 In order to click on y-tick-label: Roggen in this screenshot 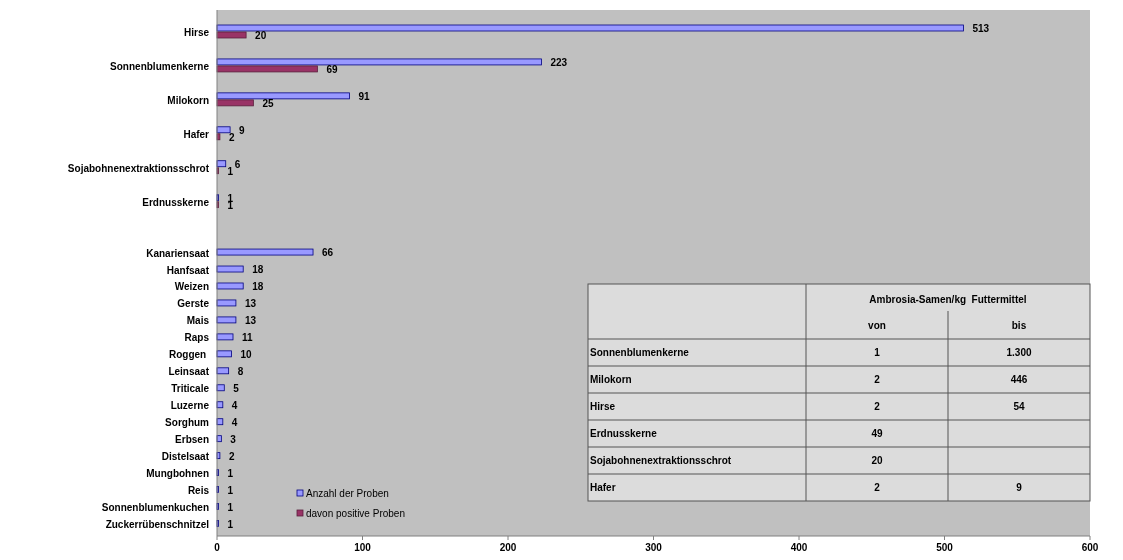, I will do `click(189, 355)`.